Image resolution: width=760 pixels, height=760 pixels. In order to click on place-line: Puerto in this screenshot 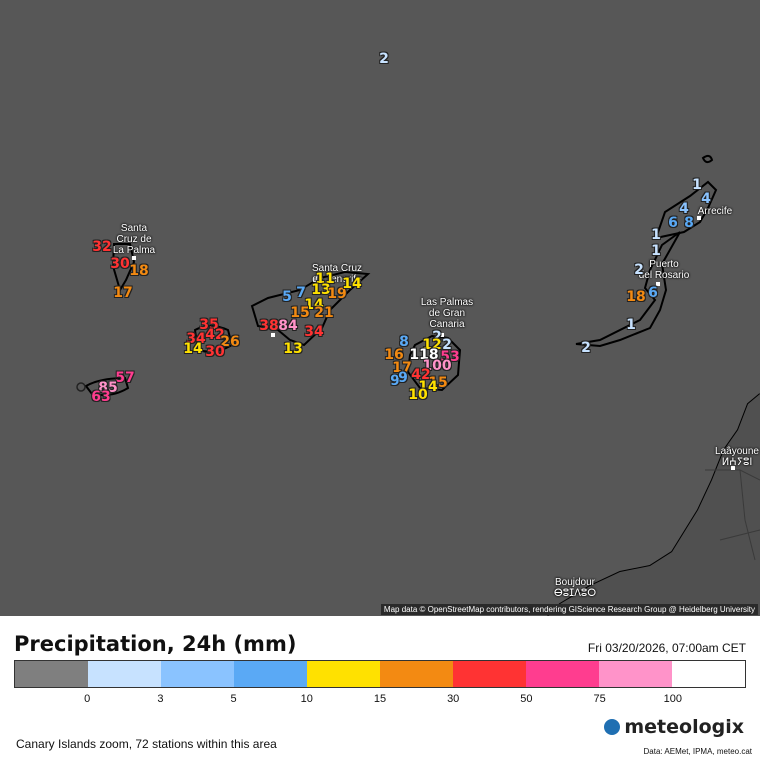, I will do `click(664, 264)`.